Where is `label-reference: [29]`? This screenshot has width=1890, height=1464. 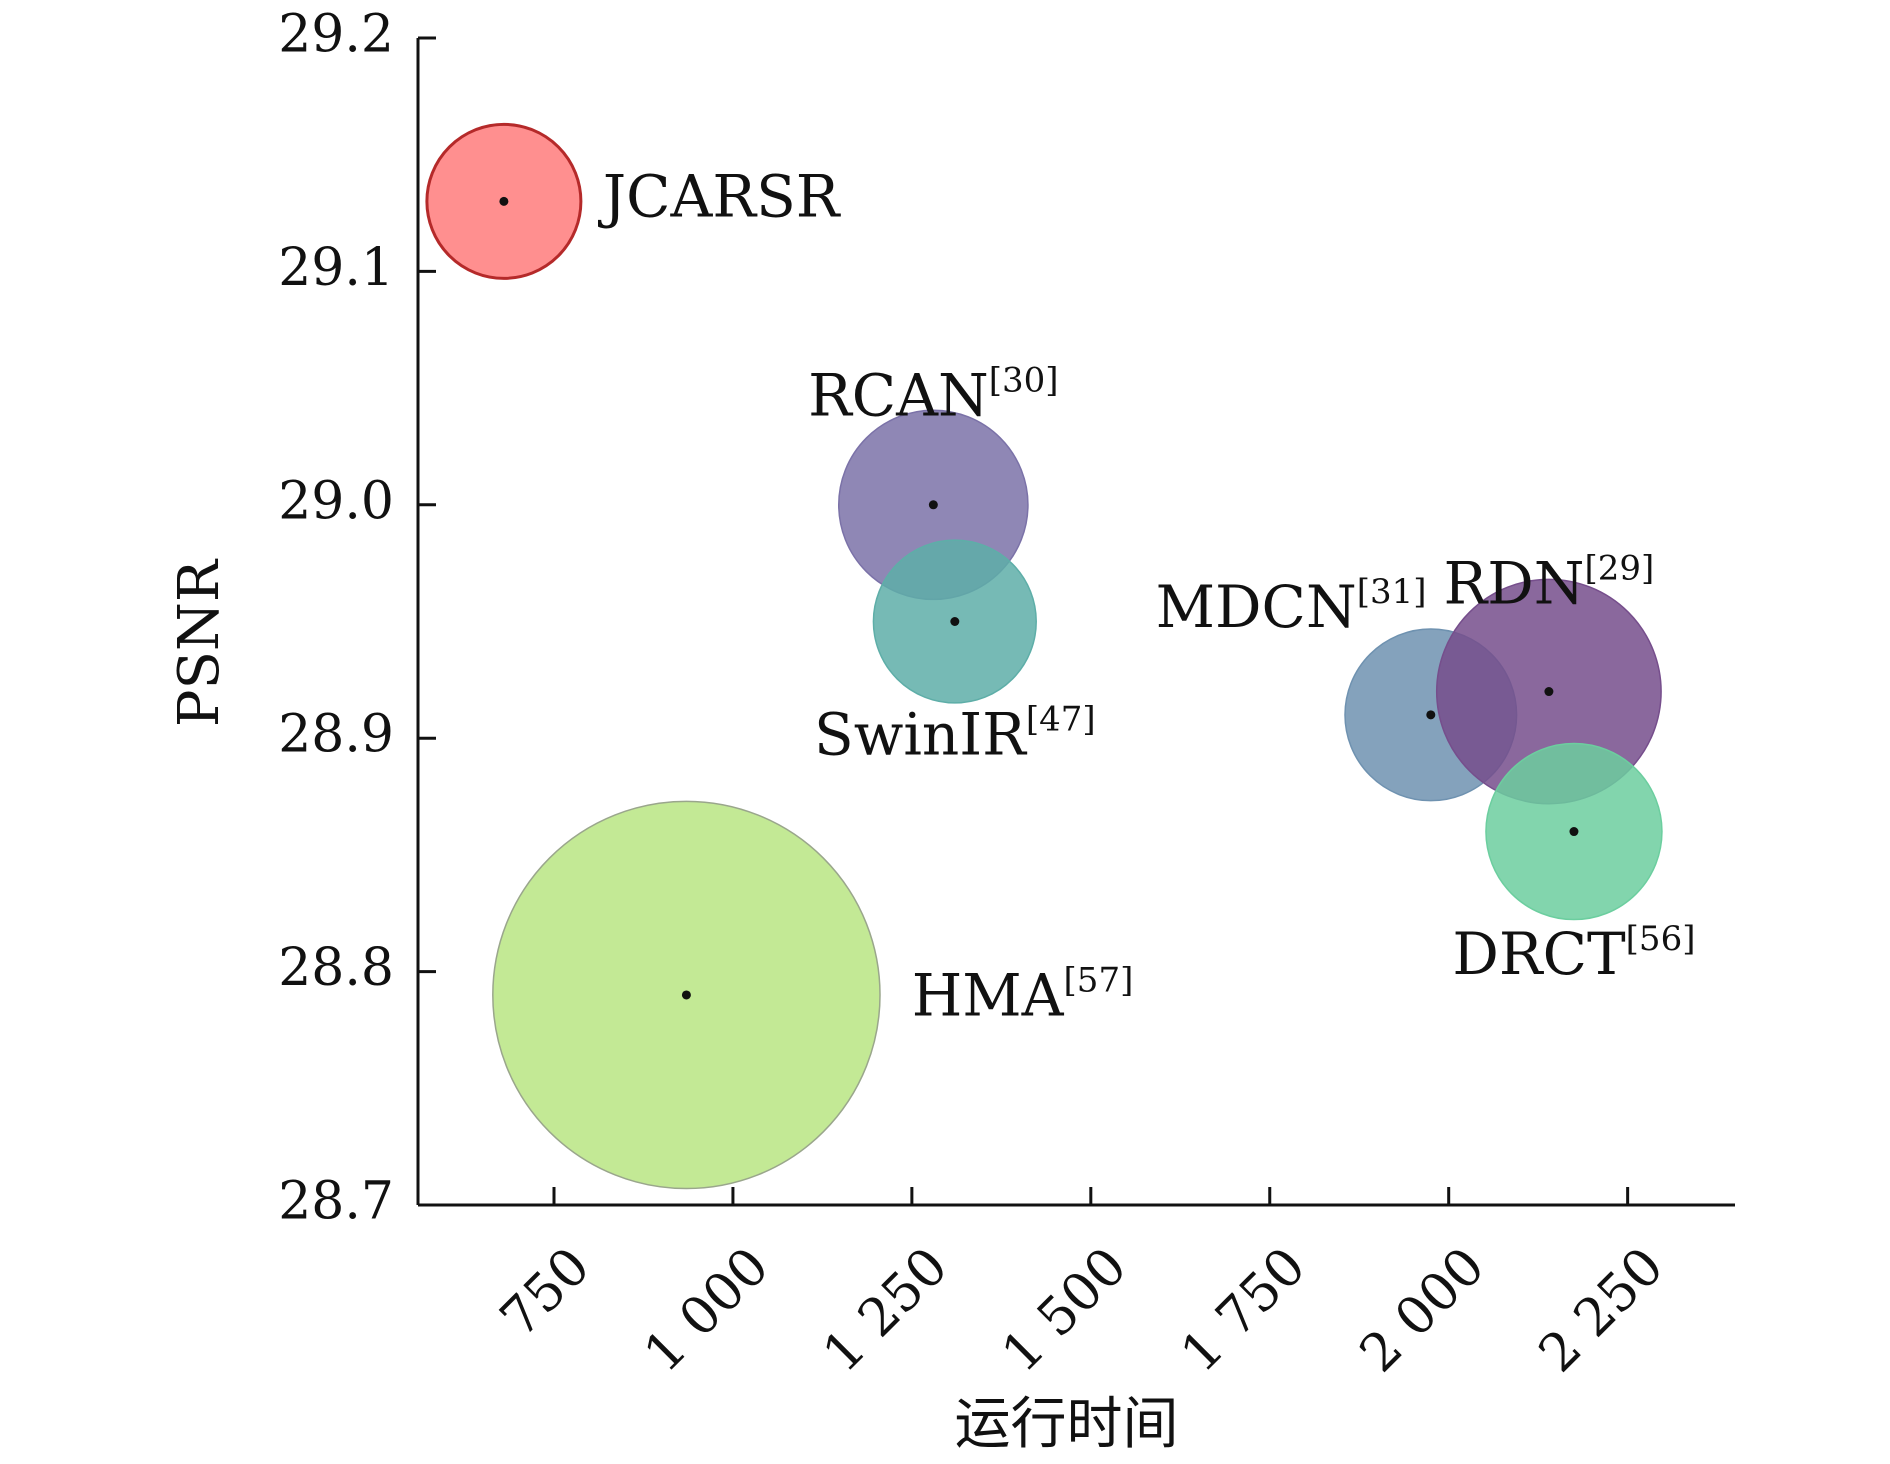 label-reference: [29] is located at coordinates (1619, 568).